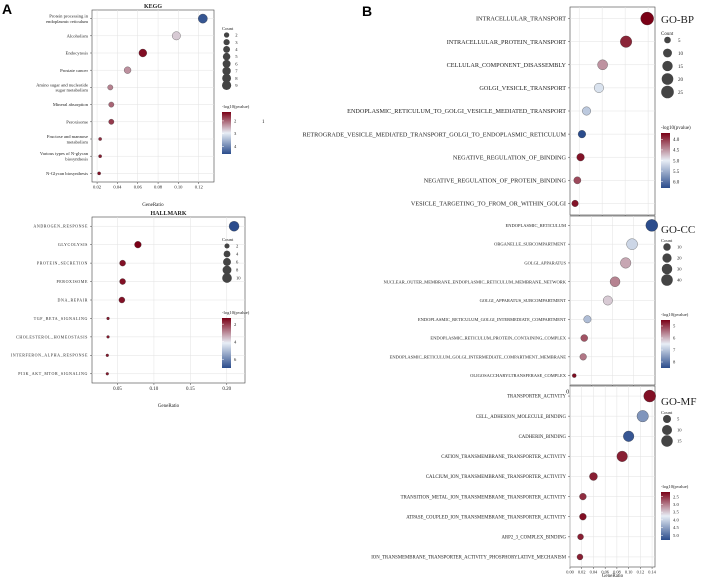 Image resolution: width=708 pixels, height=579 pixels. What do you see at coordinates (60, 226) in the screenshot?
I see `y-category-label: ANDROGEN_RESPONSE` at bounding box center [60, 226].